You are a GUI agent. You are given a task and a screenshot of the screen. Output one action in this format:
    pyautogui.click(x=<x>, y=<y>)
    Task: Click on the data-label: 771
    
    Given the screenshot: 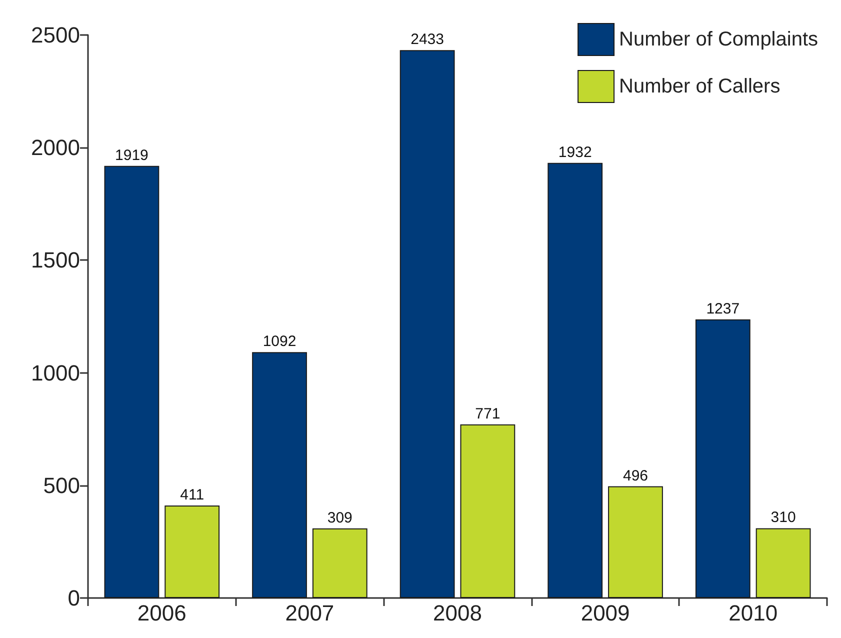 What is the action you would take?
    pyautogui.click(x=487, y=413)
    